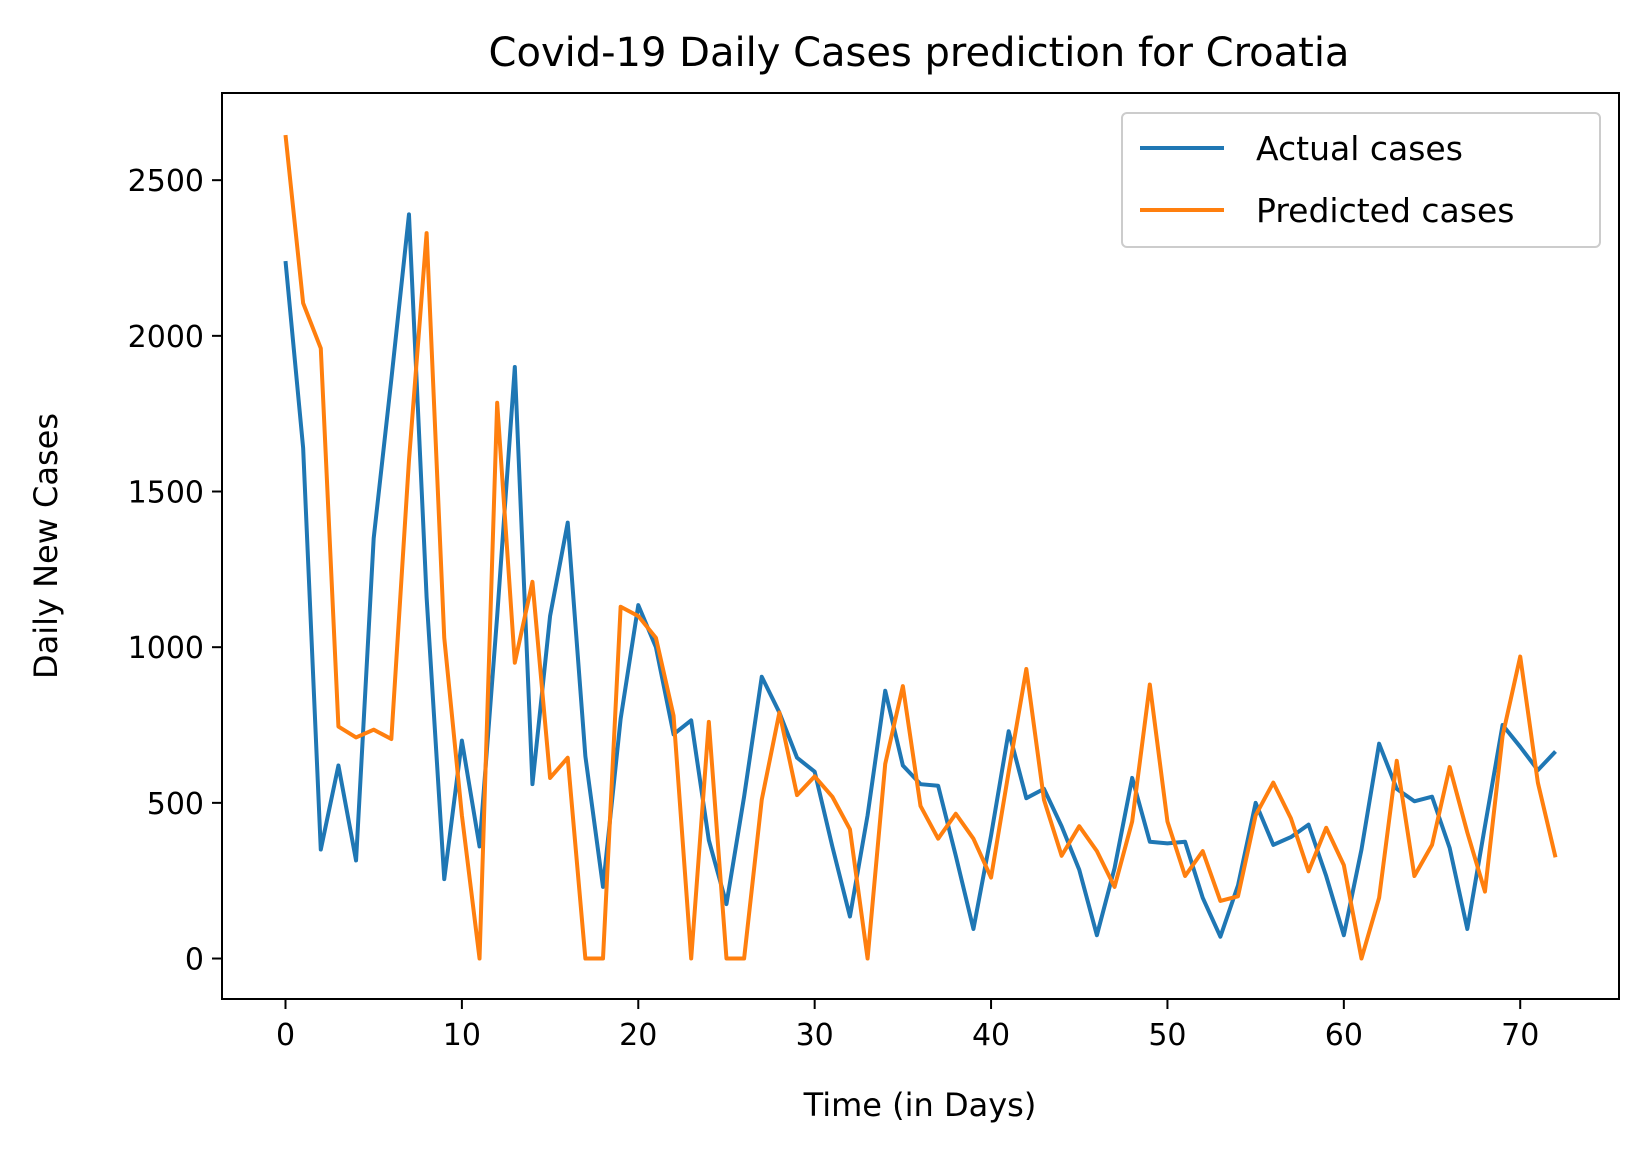 This screenshot has height=1154, width=1646. Describe the element at coordinates (194, 960) in the screenshot. I see `y-tick-label: 0` at that location.